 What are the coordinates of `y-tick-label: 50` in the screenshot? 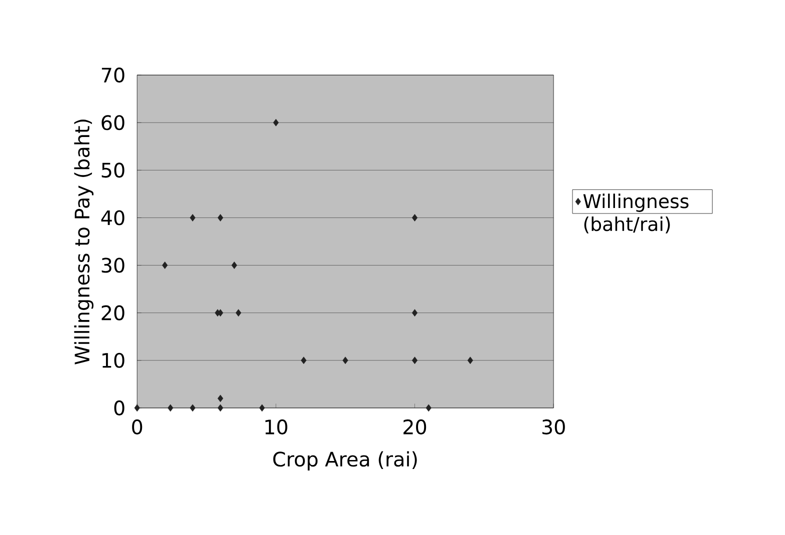 It's located at (113, 170).